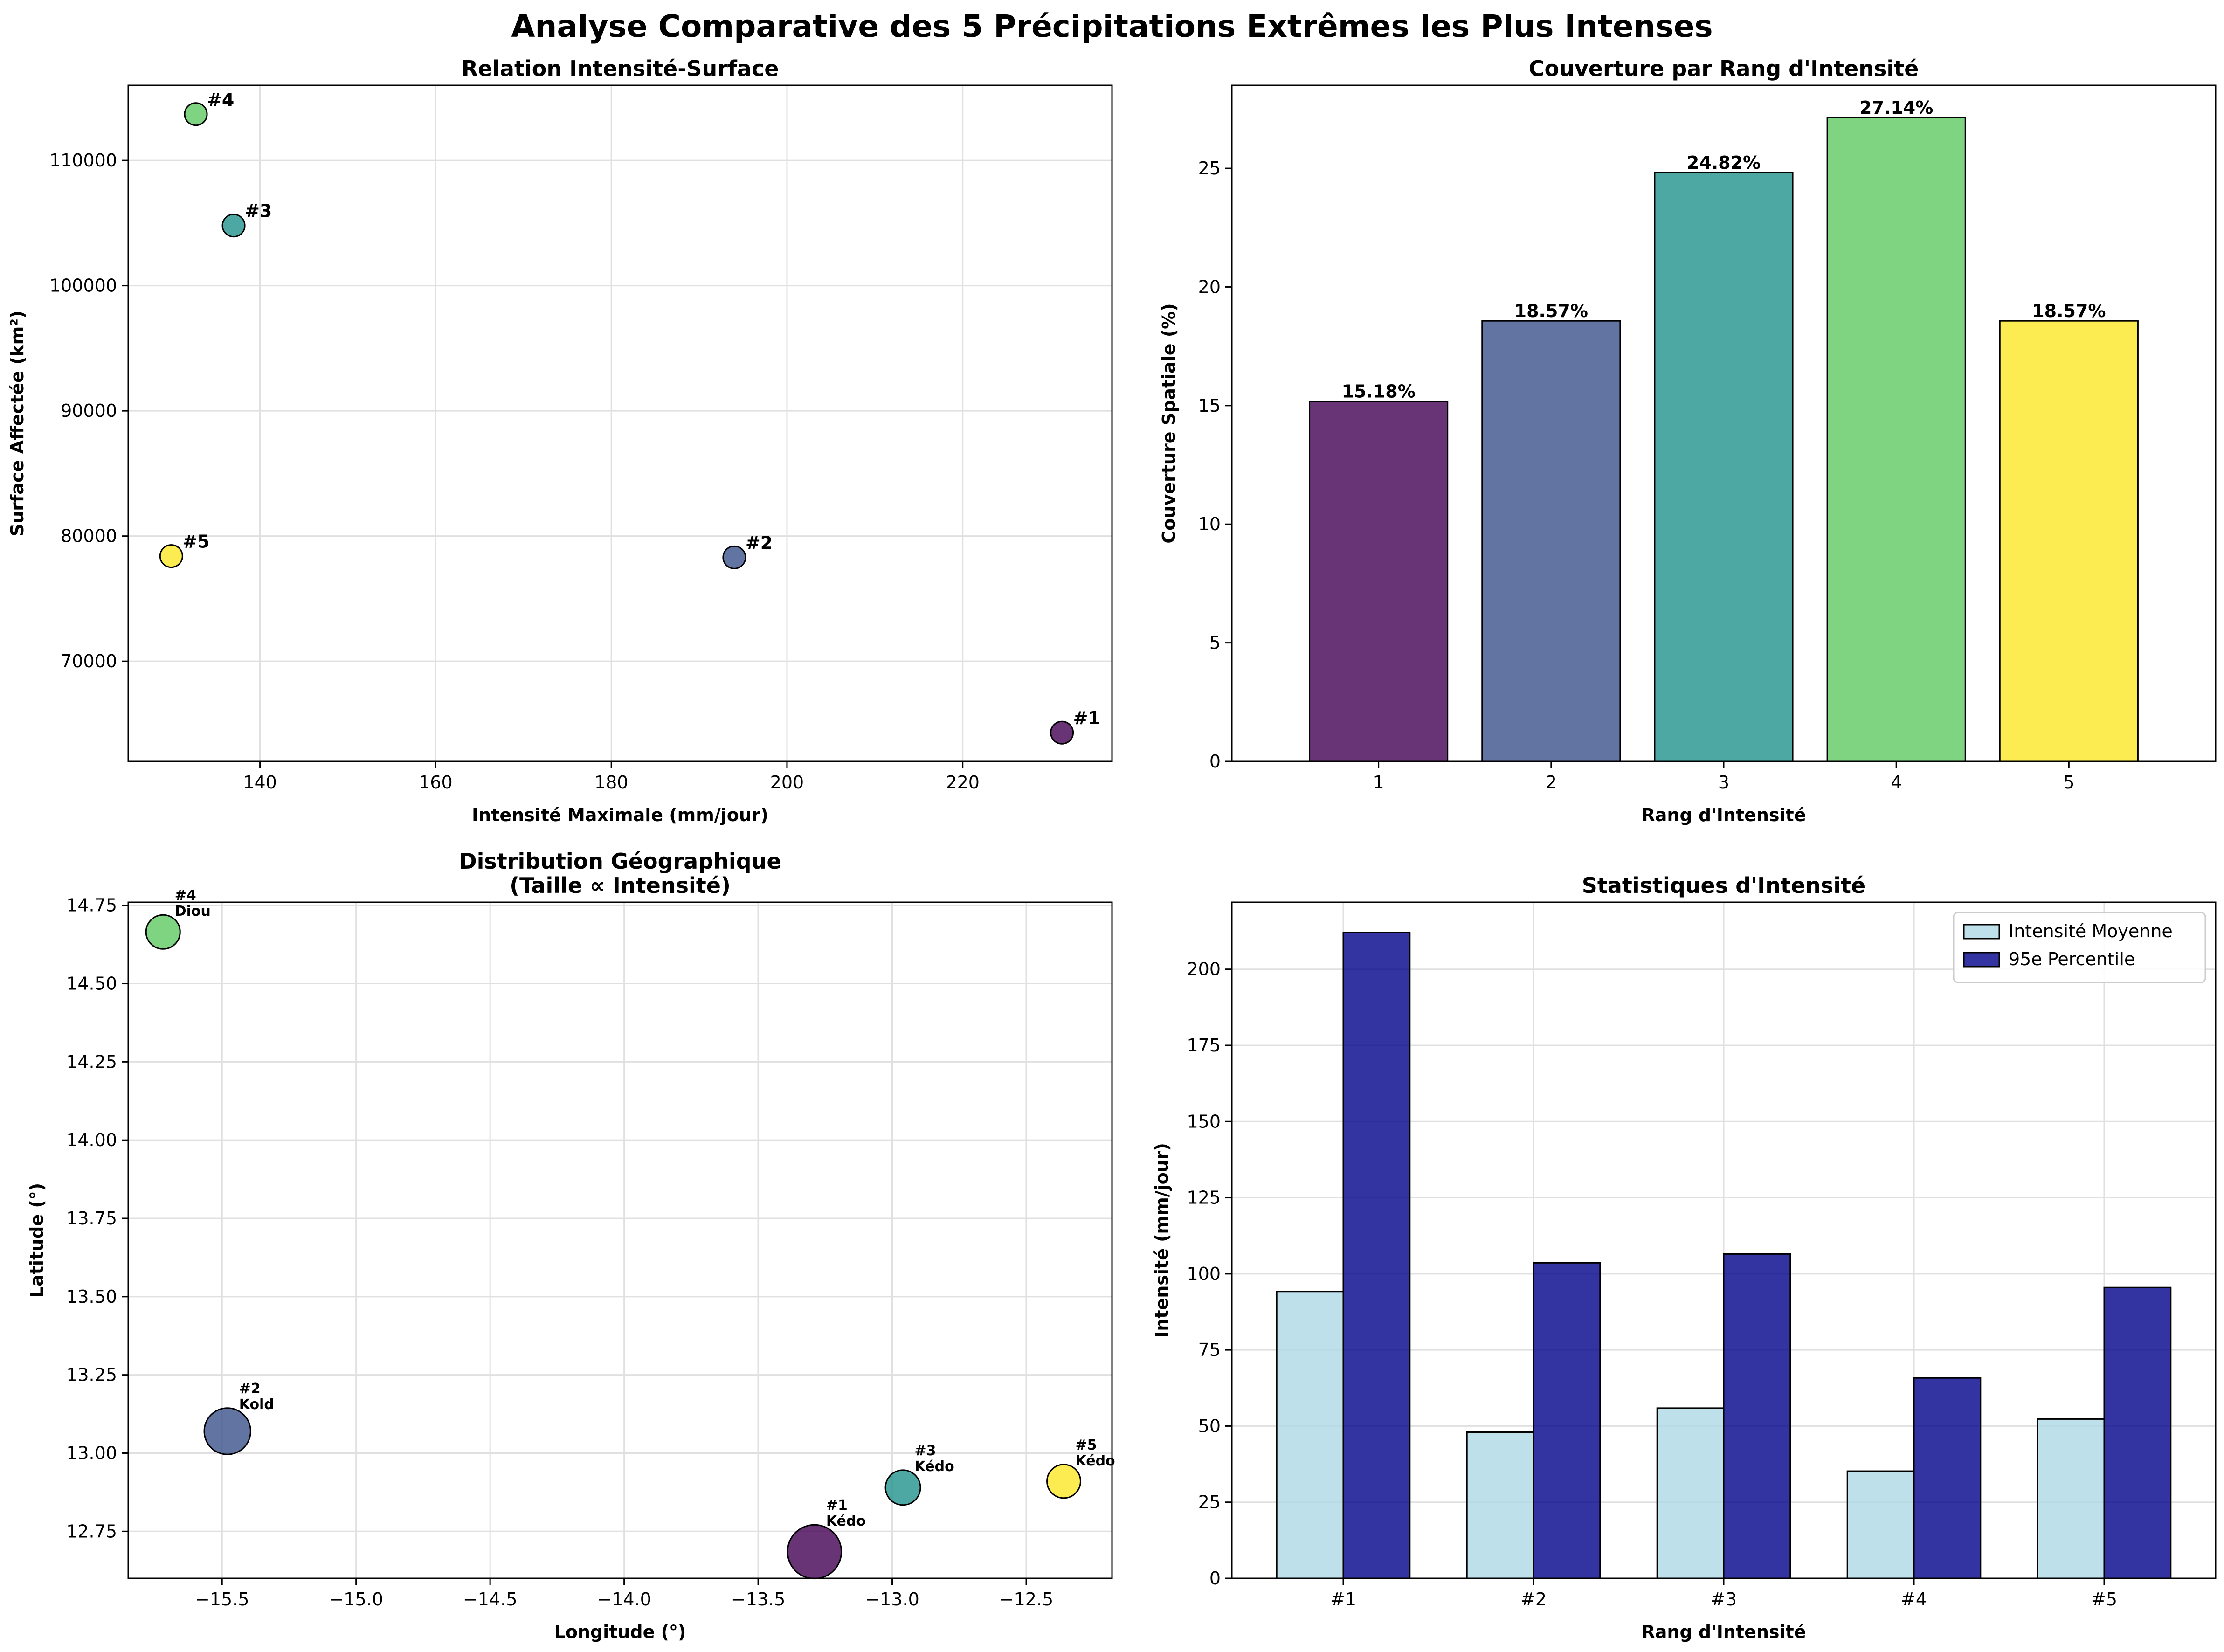 The image size is (2224, 1652). Describe the element at coordinates (83, 286) in the screenshot. I see `y-tick-label: 100000` at that location.